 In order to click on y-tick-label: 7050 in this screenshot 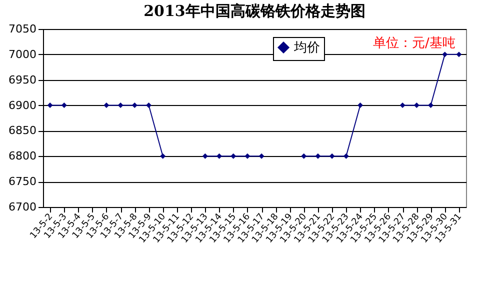, I will do `click(22, 29)`.